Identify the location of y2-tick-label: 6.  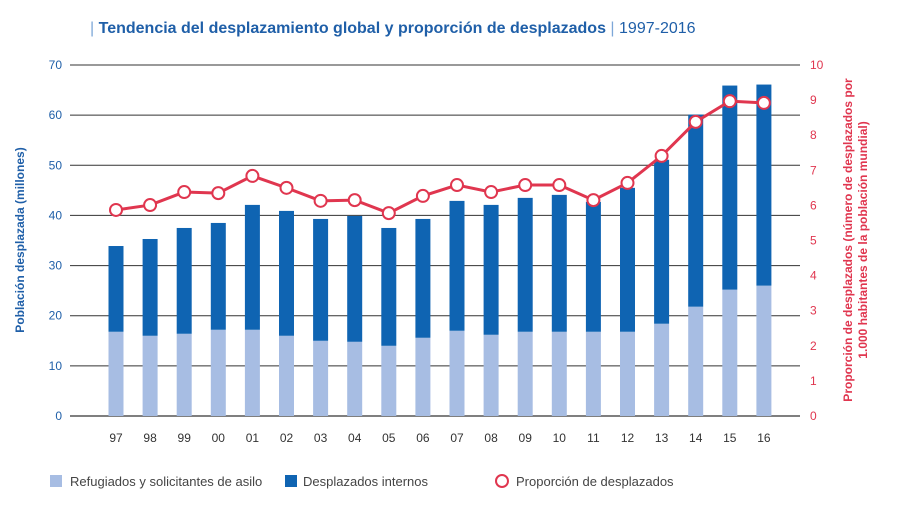
(813, 205).